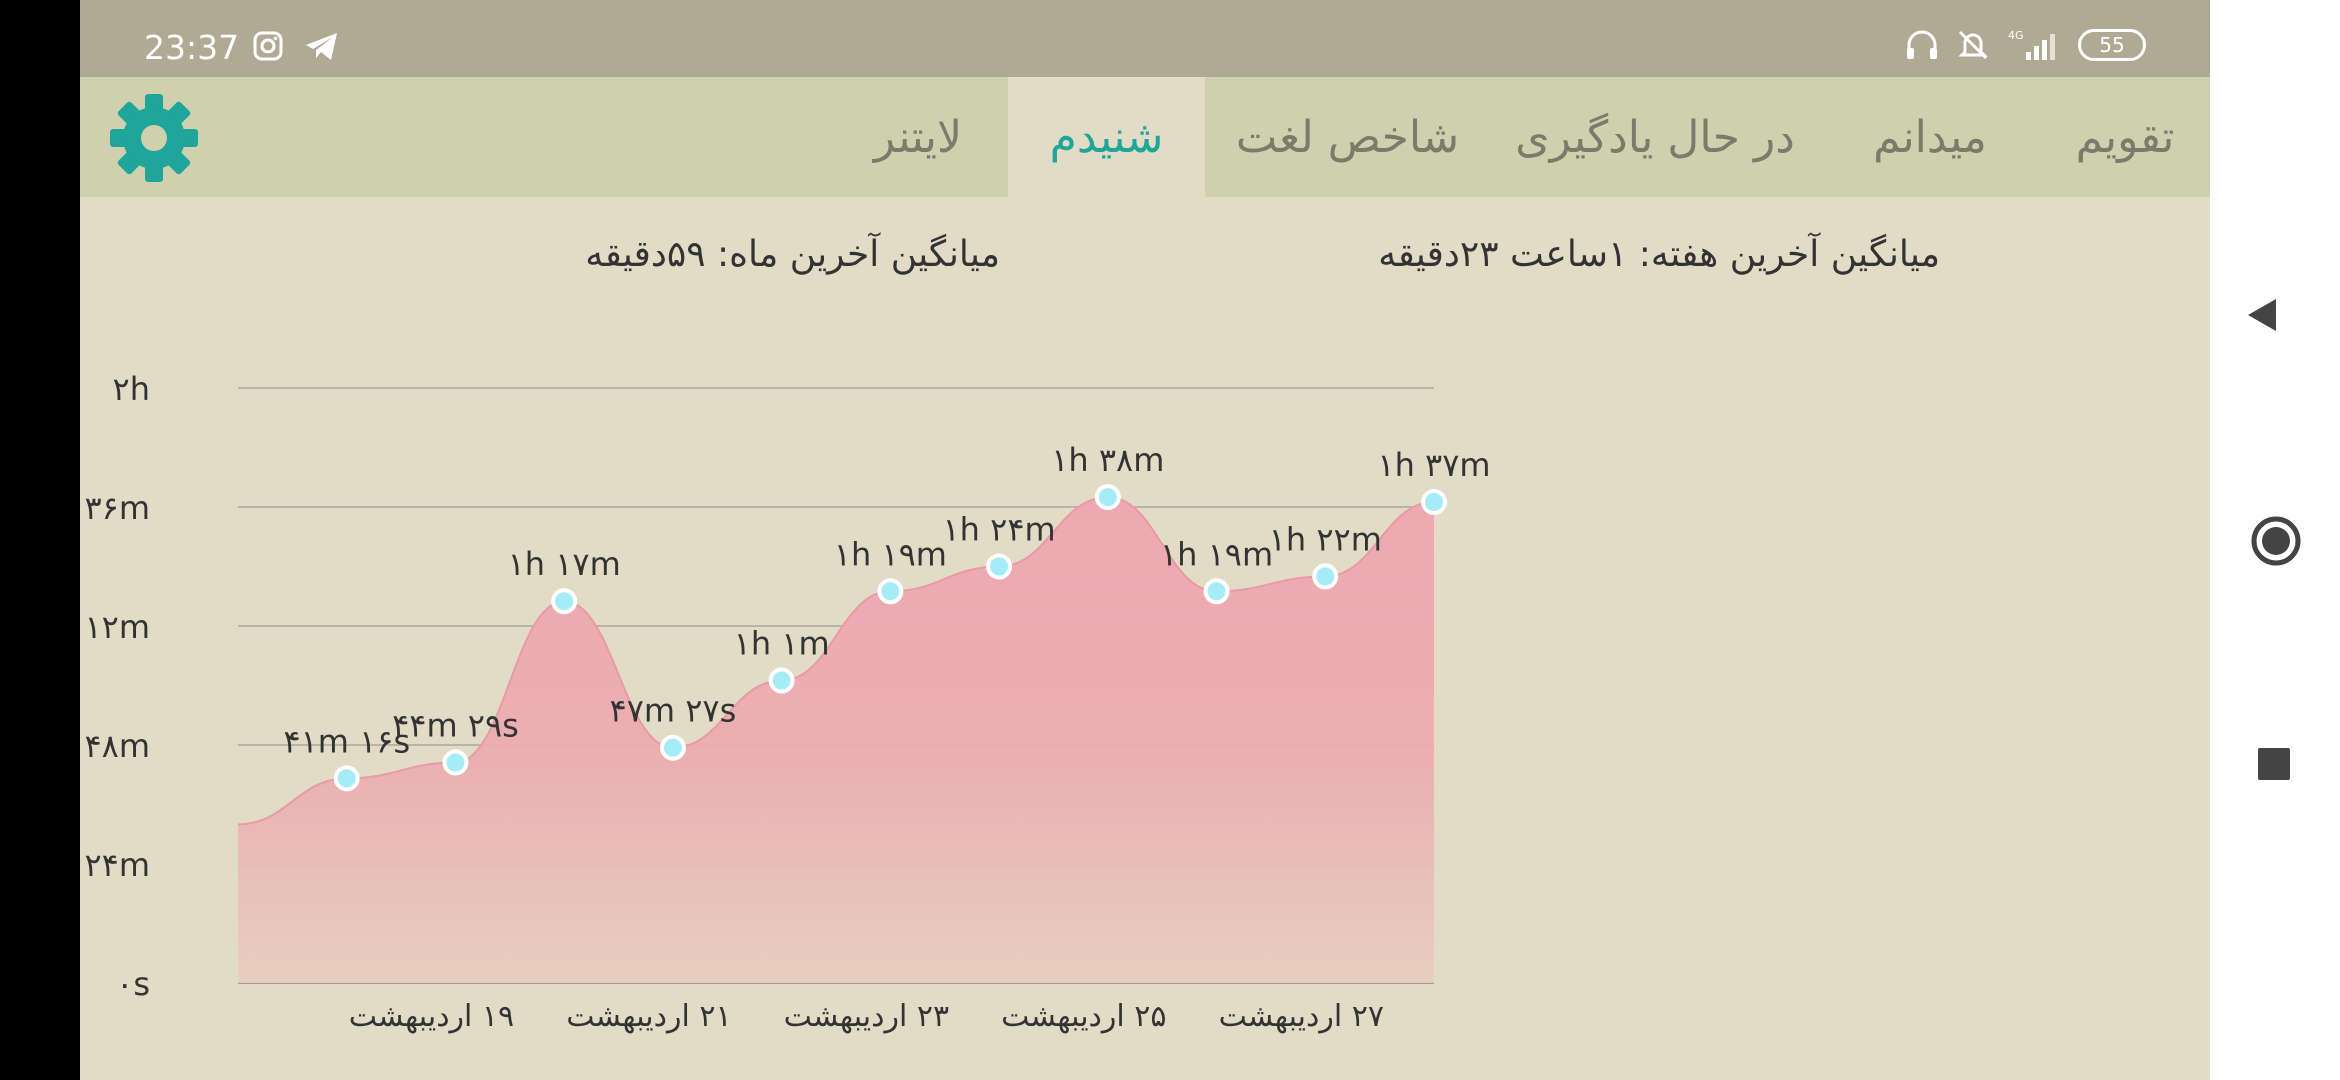 The height and width of the screenshot is (1080, 2340). I want to click on tab-learning: در حال یادگیری, so click(1655, 137).